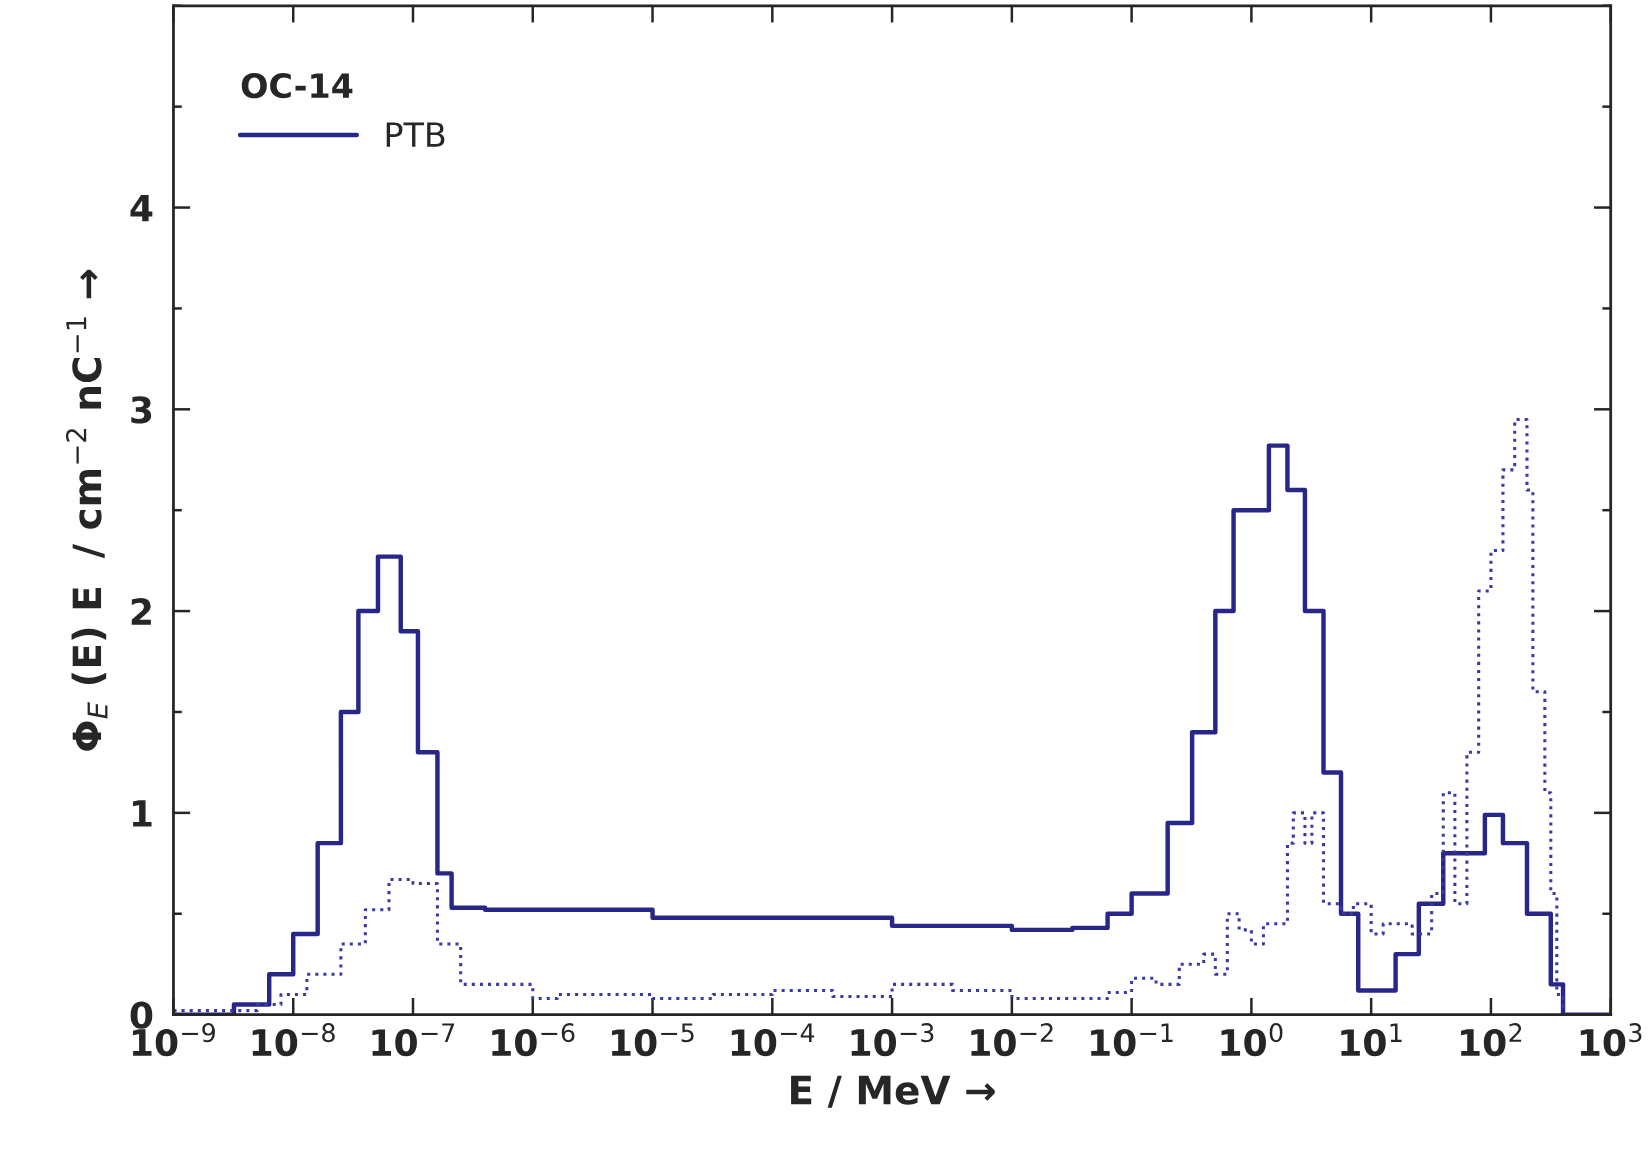 This screenshot has width=1652, height=1153. Describe the element at coordinates (142, 813) in the screenshot. I see `y-tick-label: 1` at that location.